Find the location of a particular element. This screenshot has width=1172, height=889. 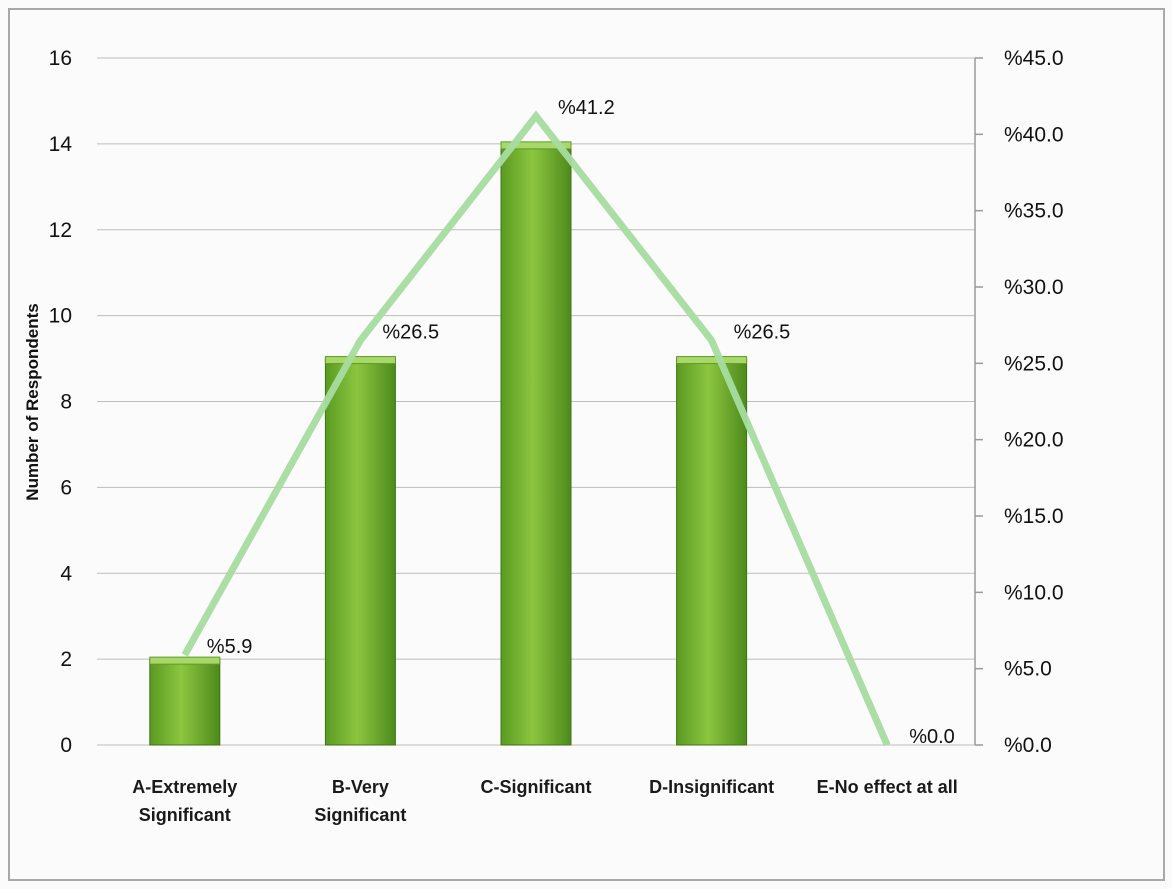

y-tick-label: 14 is located at coordinates (61, 144).